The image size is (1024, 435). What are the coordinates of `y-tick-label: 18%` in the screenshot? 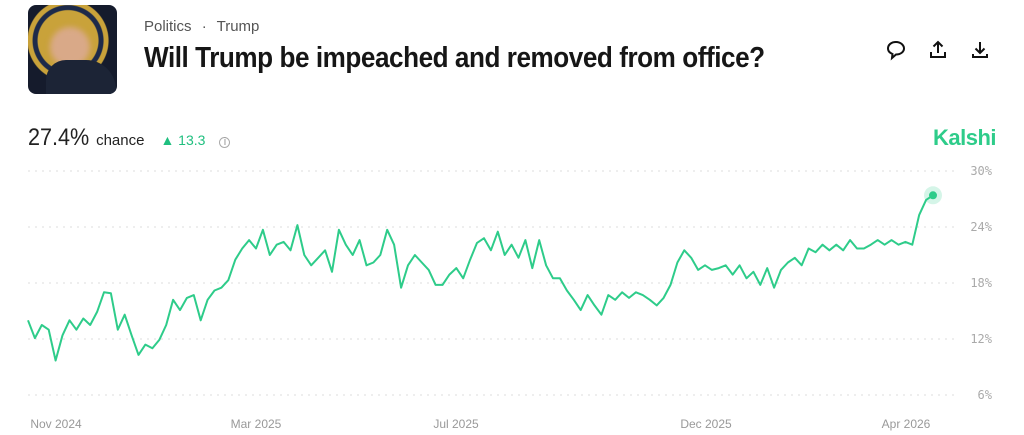 It's located at (981, 283).